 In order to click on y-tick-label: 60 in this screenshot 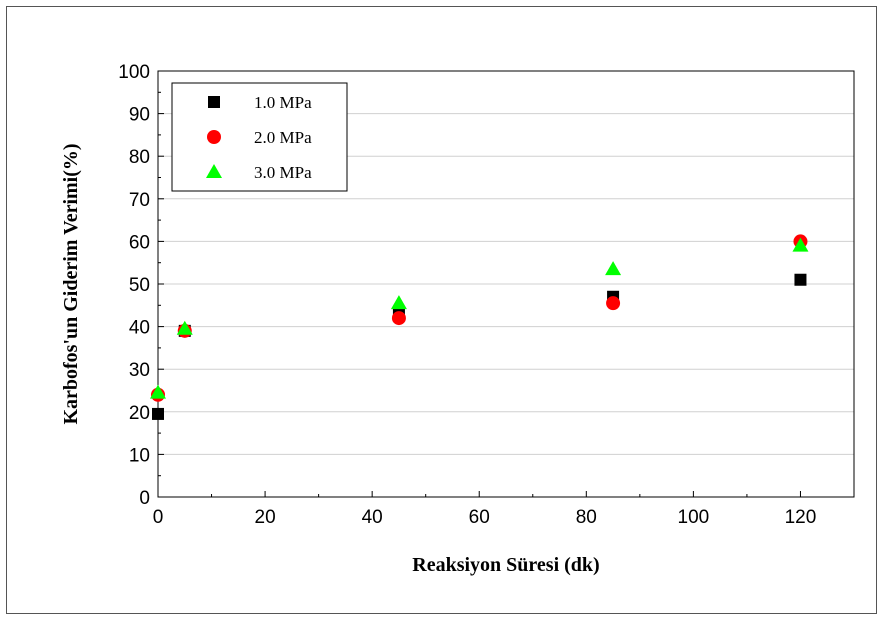, I will do `click(139, 242)`.